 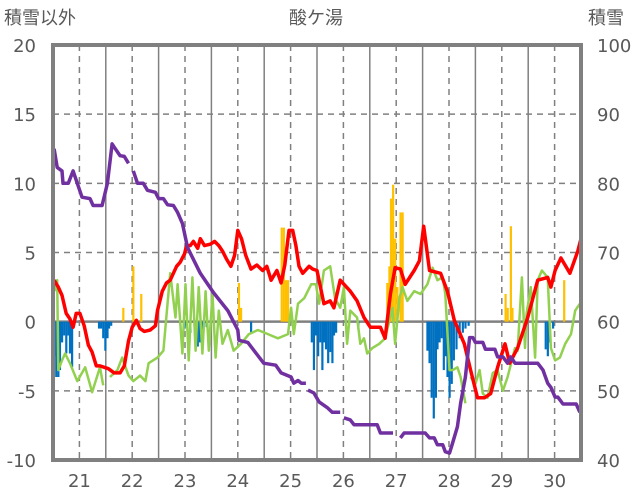 What do you see at coordinates (316, 18) in the screenshot?
I see `chart-title: 酸ケ湯` at bounding box center [316, 18].